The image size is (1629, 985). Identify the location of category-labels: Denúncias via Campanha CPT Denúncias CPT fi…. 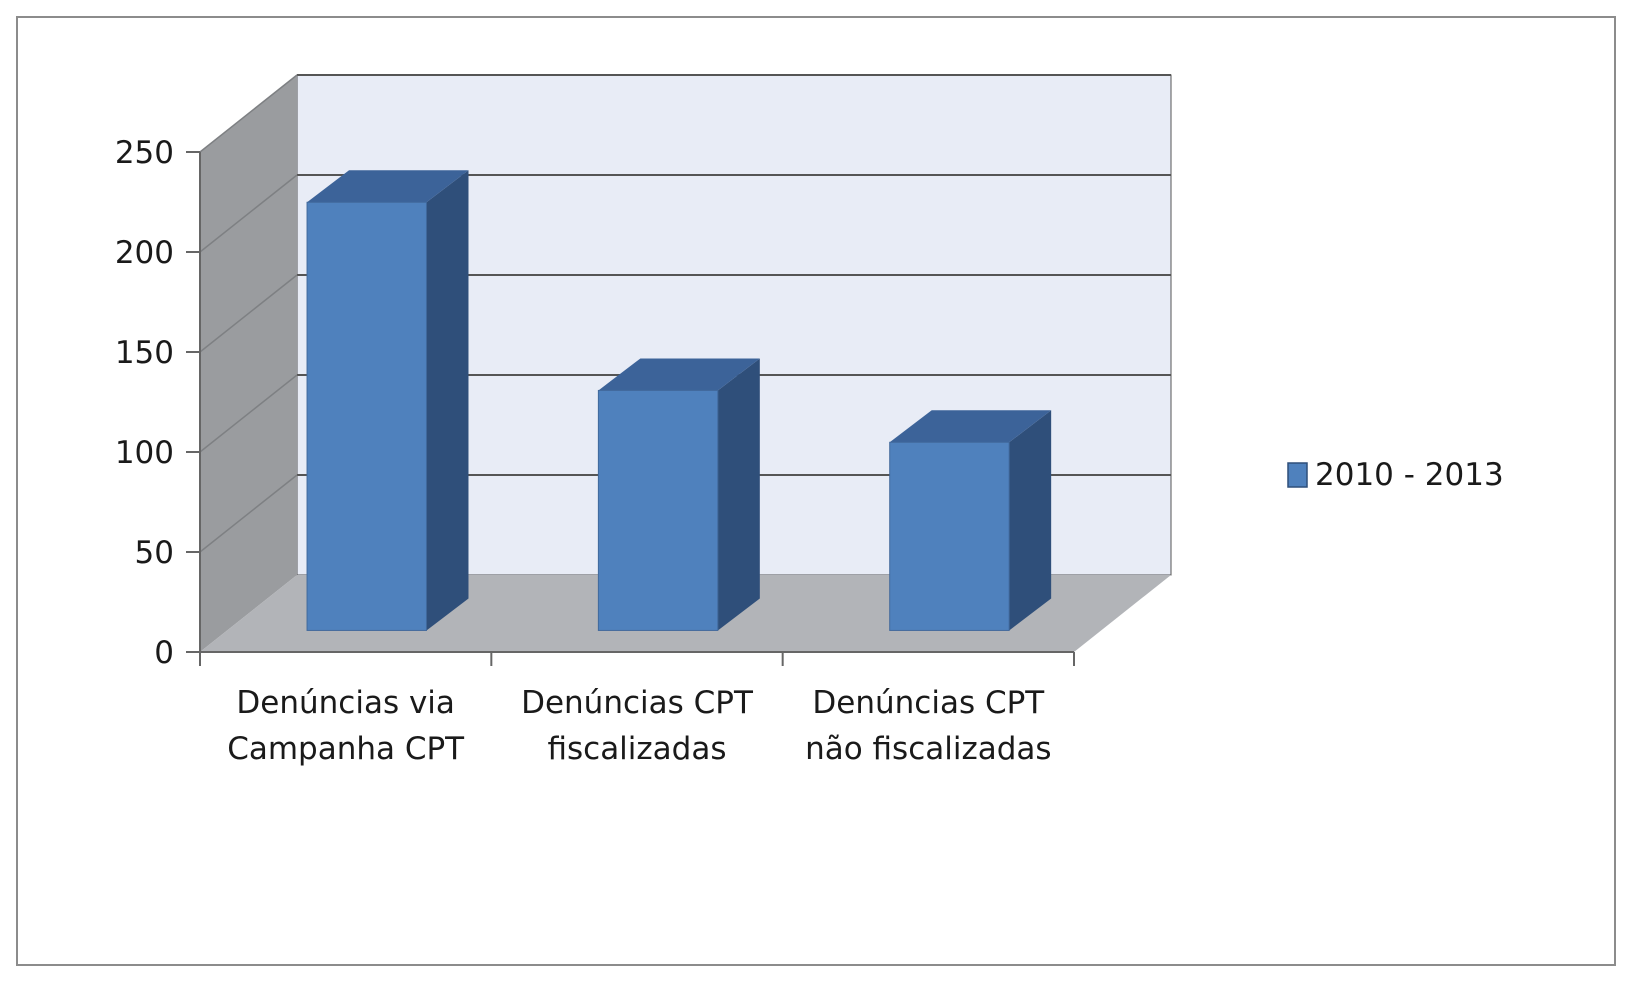
(639, 726).